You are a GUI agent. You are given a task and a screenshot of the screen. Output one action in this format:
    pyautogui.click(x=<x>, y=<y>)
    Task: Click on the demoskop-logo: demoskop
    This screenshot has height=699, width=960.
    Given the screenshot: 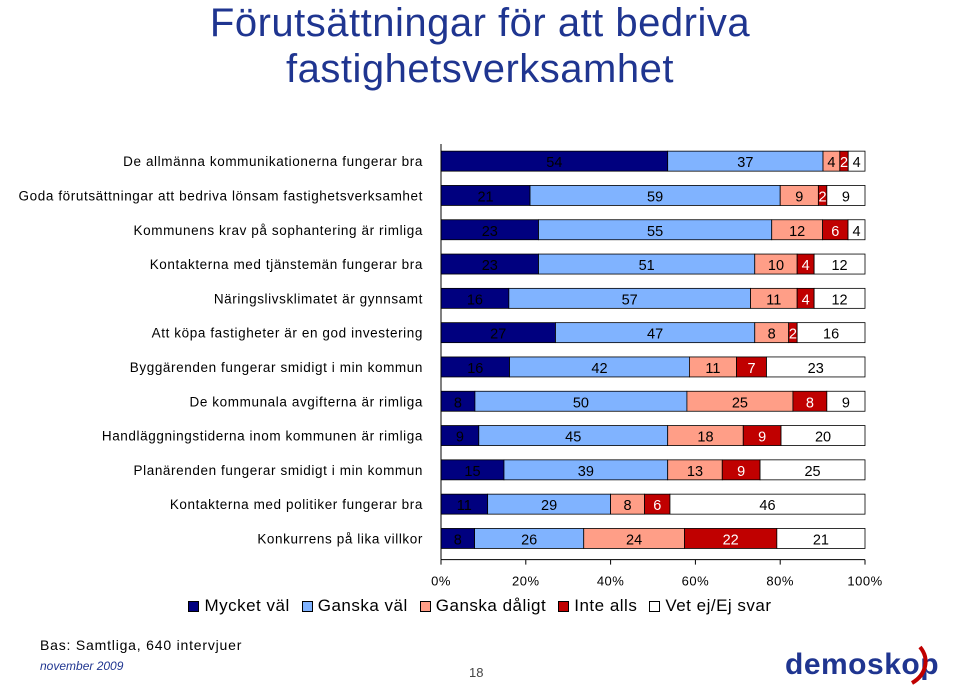 What is the action you would take?
    pyautogui.click(x=862, y=664)
    